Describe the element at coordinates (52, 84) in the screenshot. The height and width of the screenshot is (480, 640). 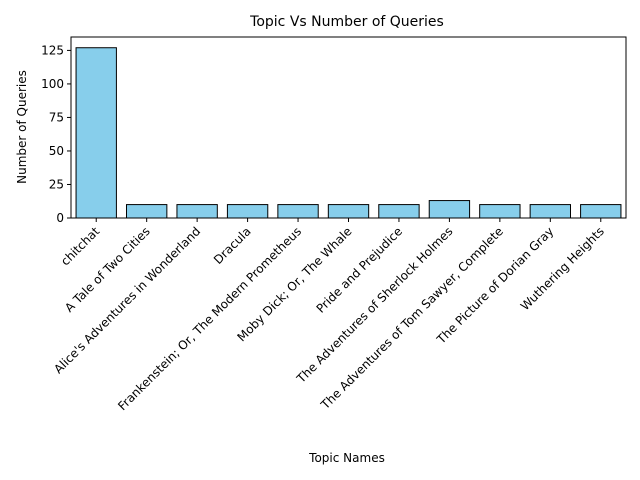
I see `y-tick-label-4: 100` at that location.